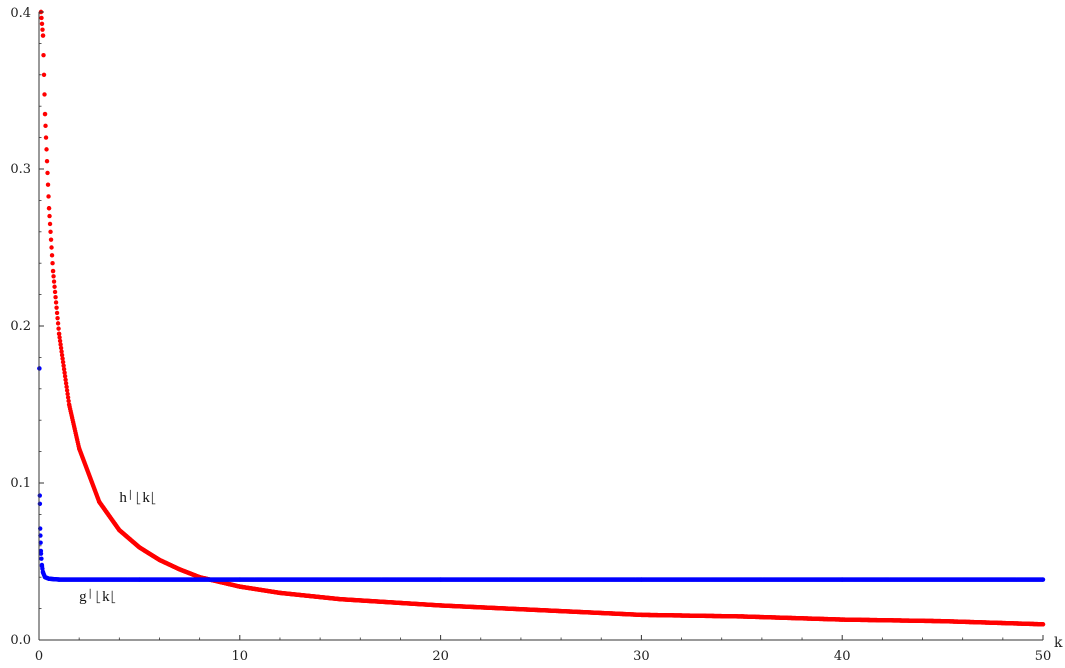 This screenshot has height=668, width=1065. What do you see at coordinates (240, 656) in the screenshot?
I see `x-tick-label: 10` at bounding box center [240, 656].